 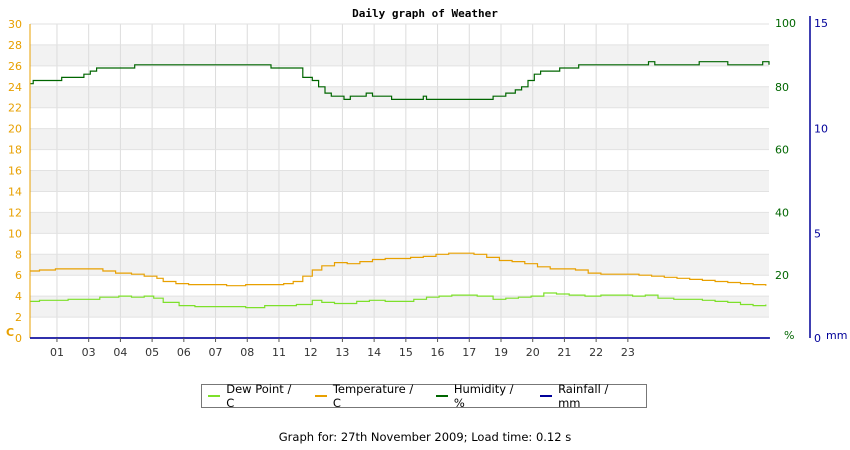 What do you see at coordinates (15, 129) in the screenshot?
I see `left-tick-label: 20` at bounding box center [15, 129].